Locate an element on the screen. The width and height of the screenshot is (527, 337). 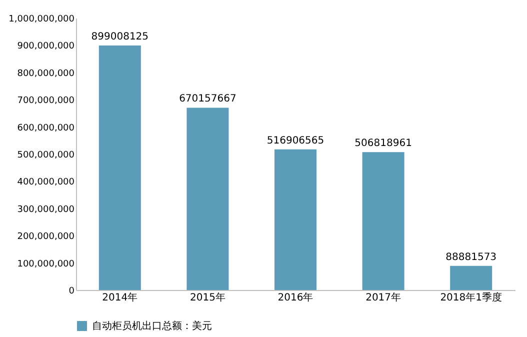
y-tick-label: 100,000,000 is located at coordinates (46, 264).